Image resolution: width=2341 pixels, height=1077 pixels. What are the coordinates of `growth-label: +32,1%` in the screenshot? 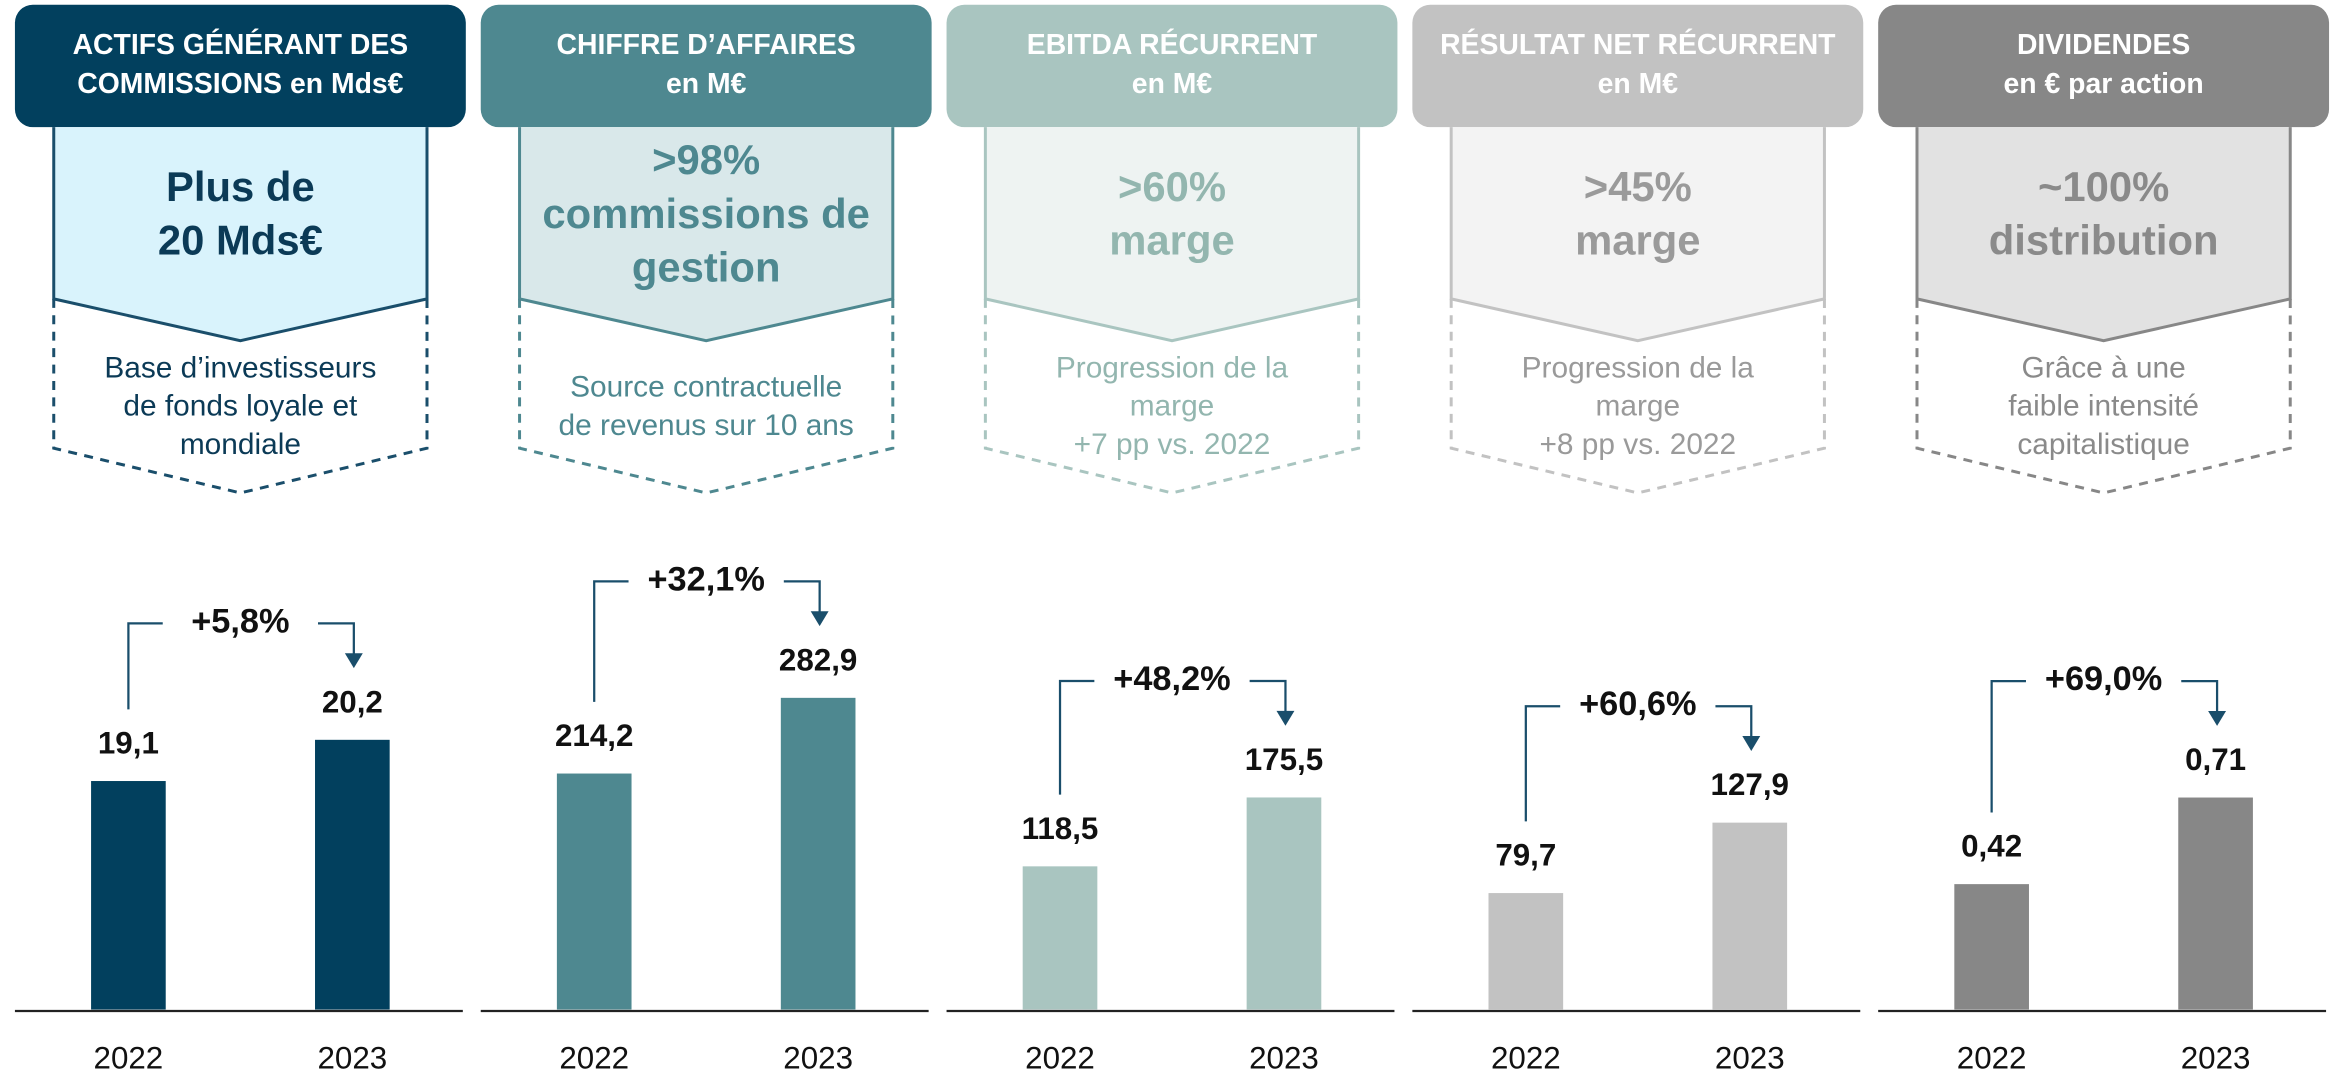 It's located at (705, 579).